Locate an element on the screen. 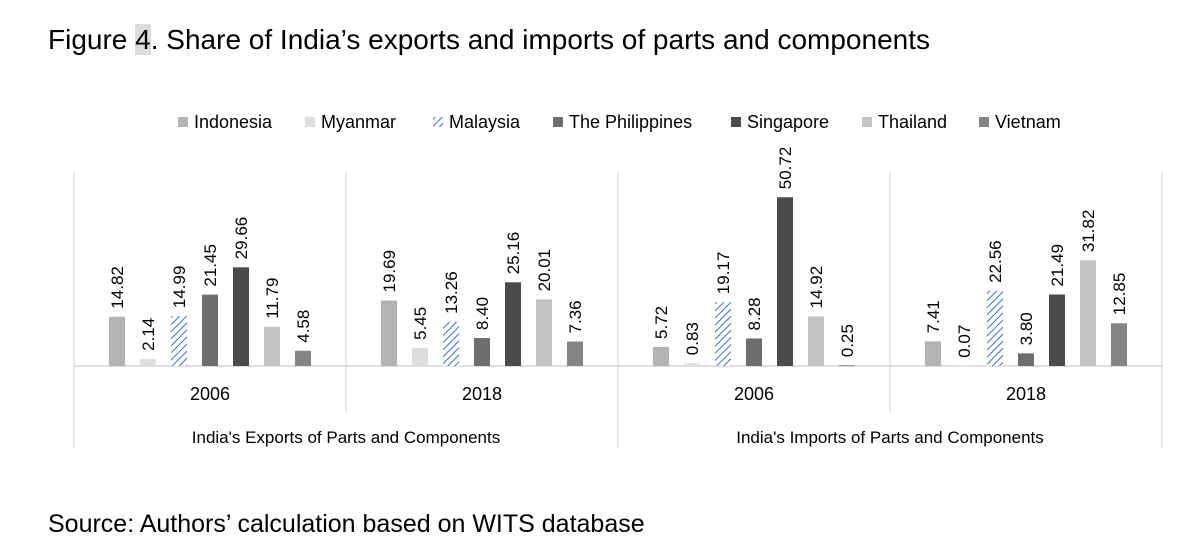 The image size is (1200, 550). data-label: 50.72 is located at coordinates (785, 168).